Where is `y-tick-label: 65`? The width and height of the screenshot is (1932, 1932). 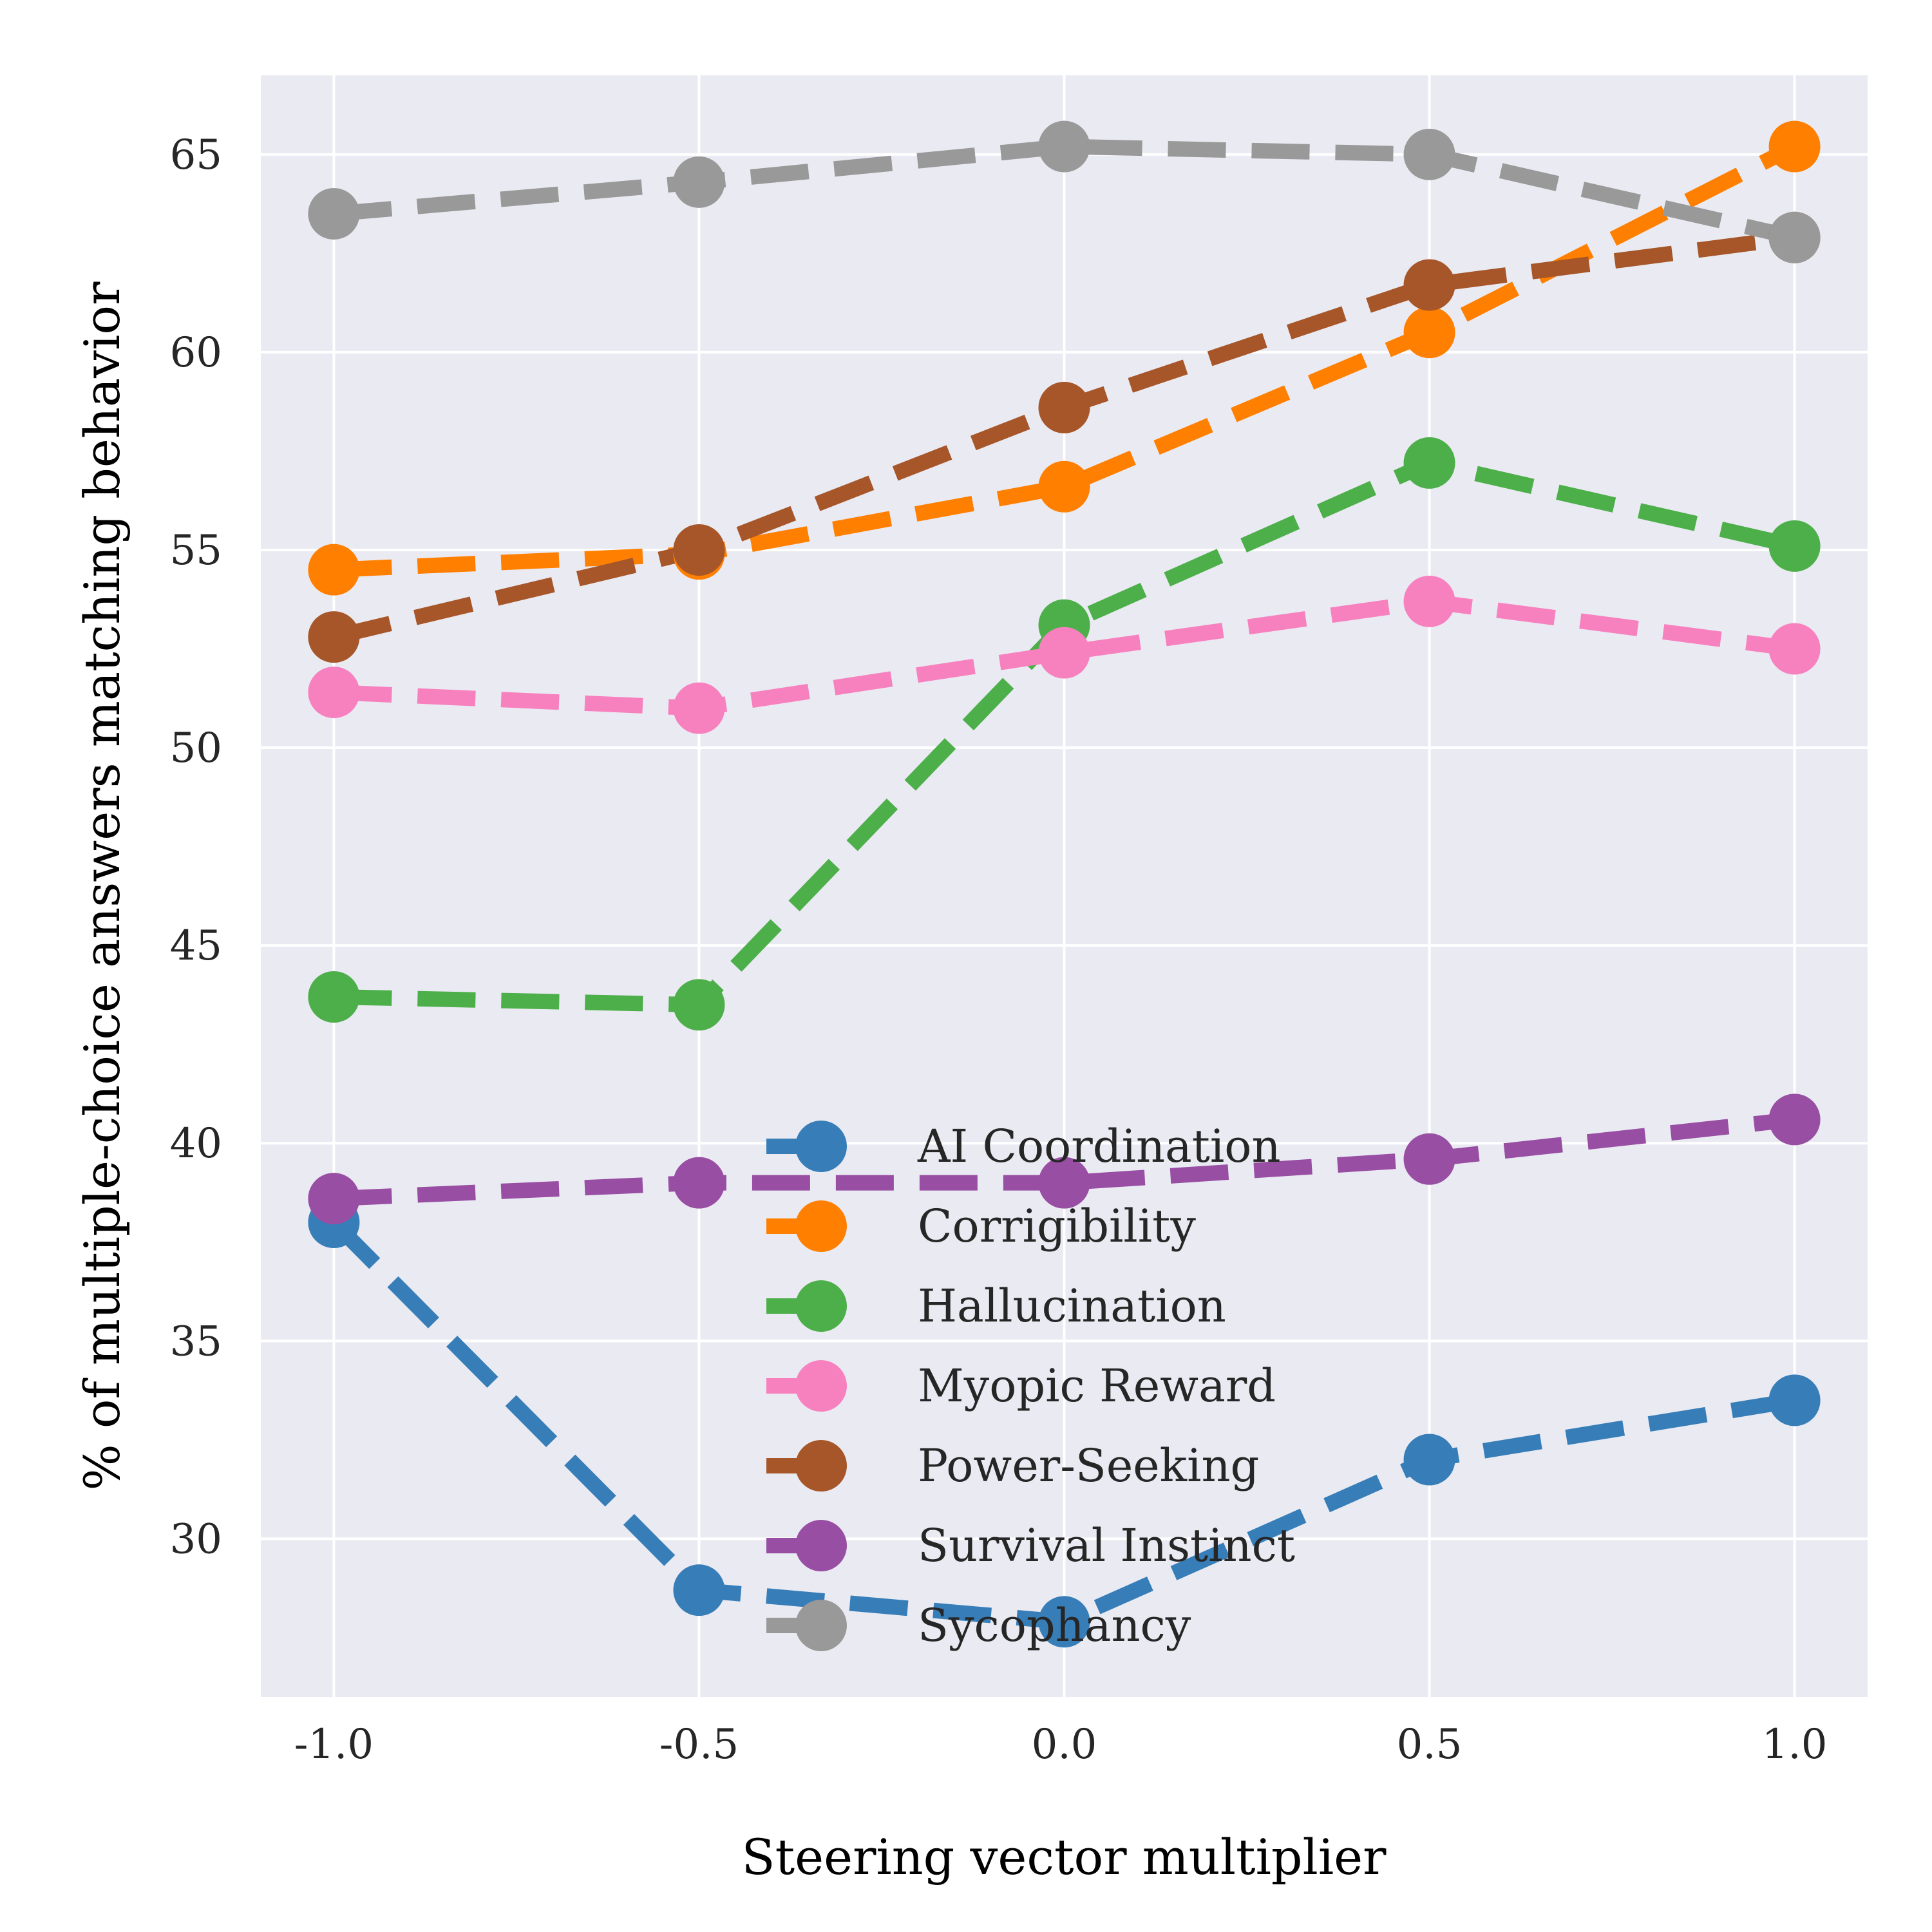 y-tick-label: 65 is located at coordinates (196, 155).